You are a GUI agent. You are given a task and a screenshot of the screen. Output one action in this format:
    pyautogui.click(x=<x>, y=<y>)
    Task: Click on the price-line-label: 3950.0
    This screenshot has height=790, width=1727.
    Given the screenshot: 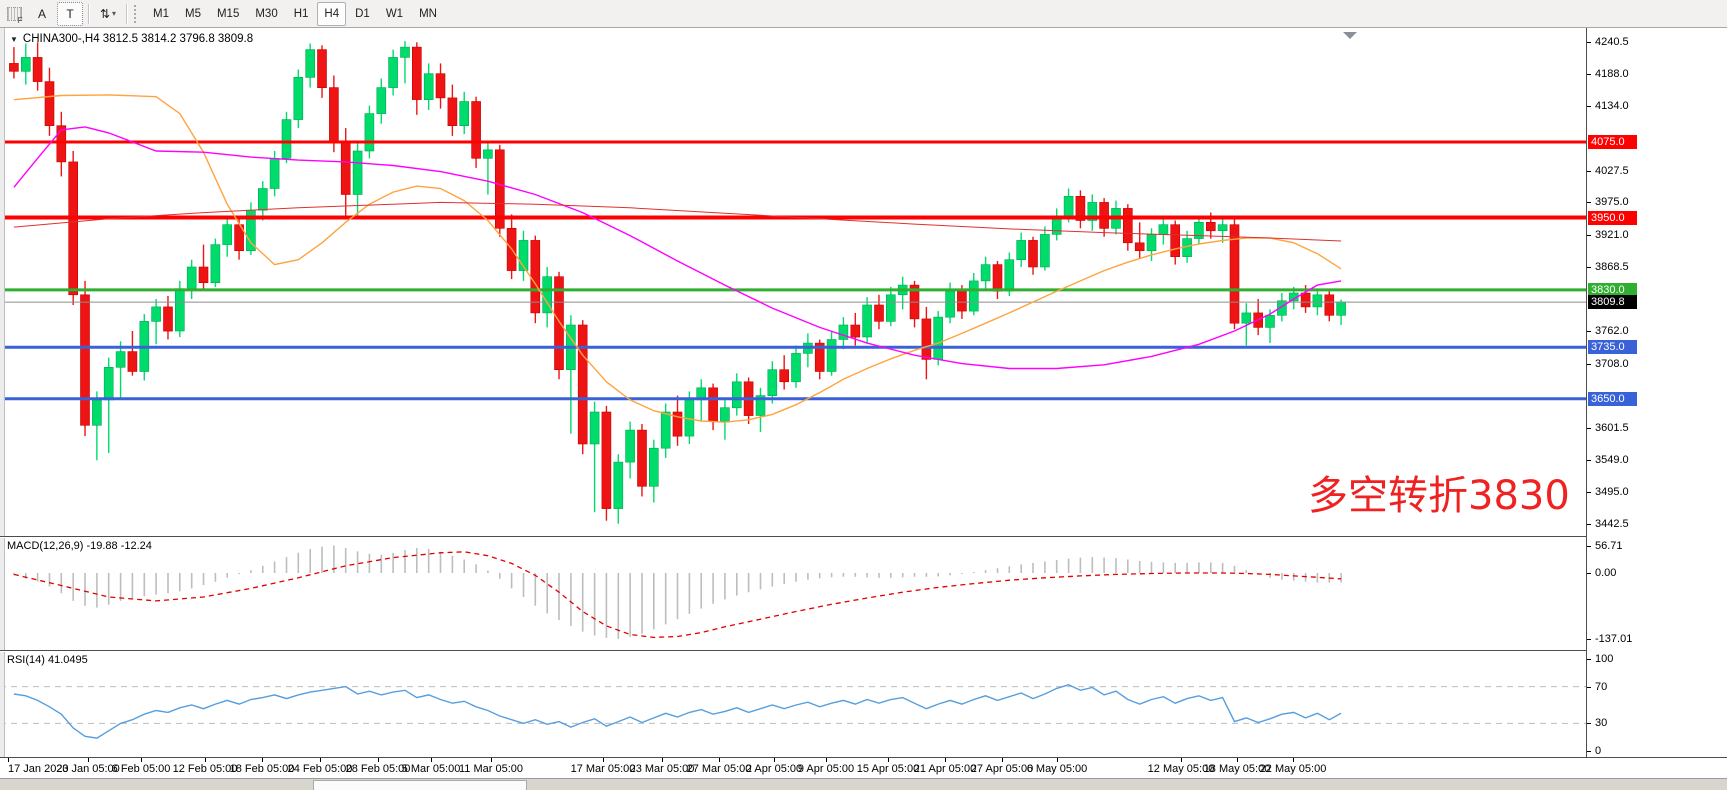 What is the action you would take?
    pyautogui.click(x=1612, y=217)
    